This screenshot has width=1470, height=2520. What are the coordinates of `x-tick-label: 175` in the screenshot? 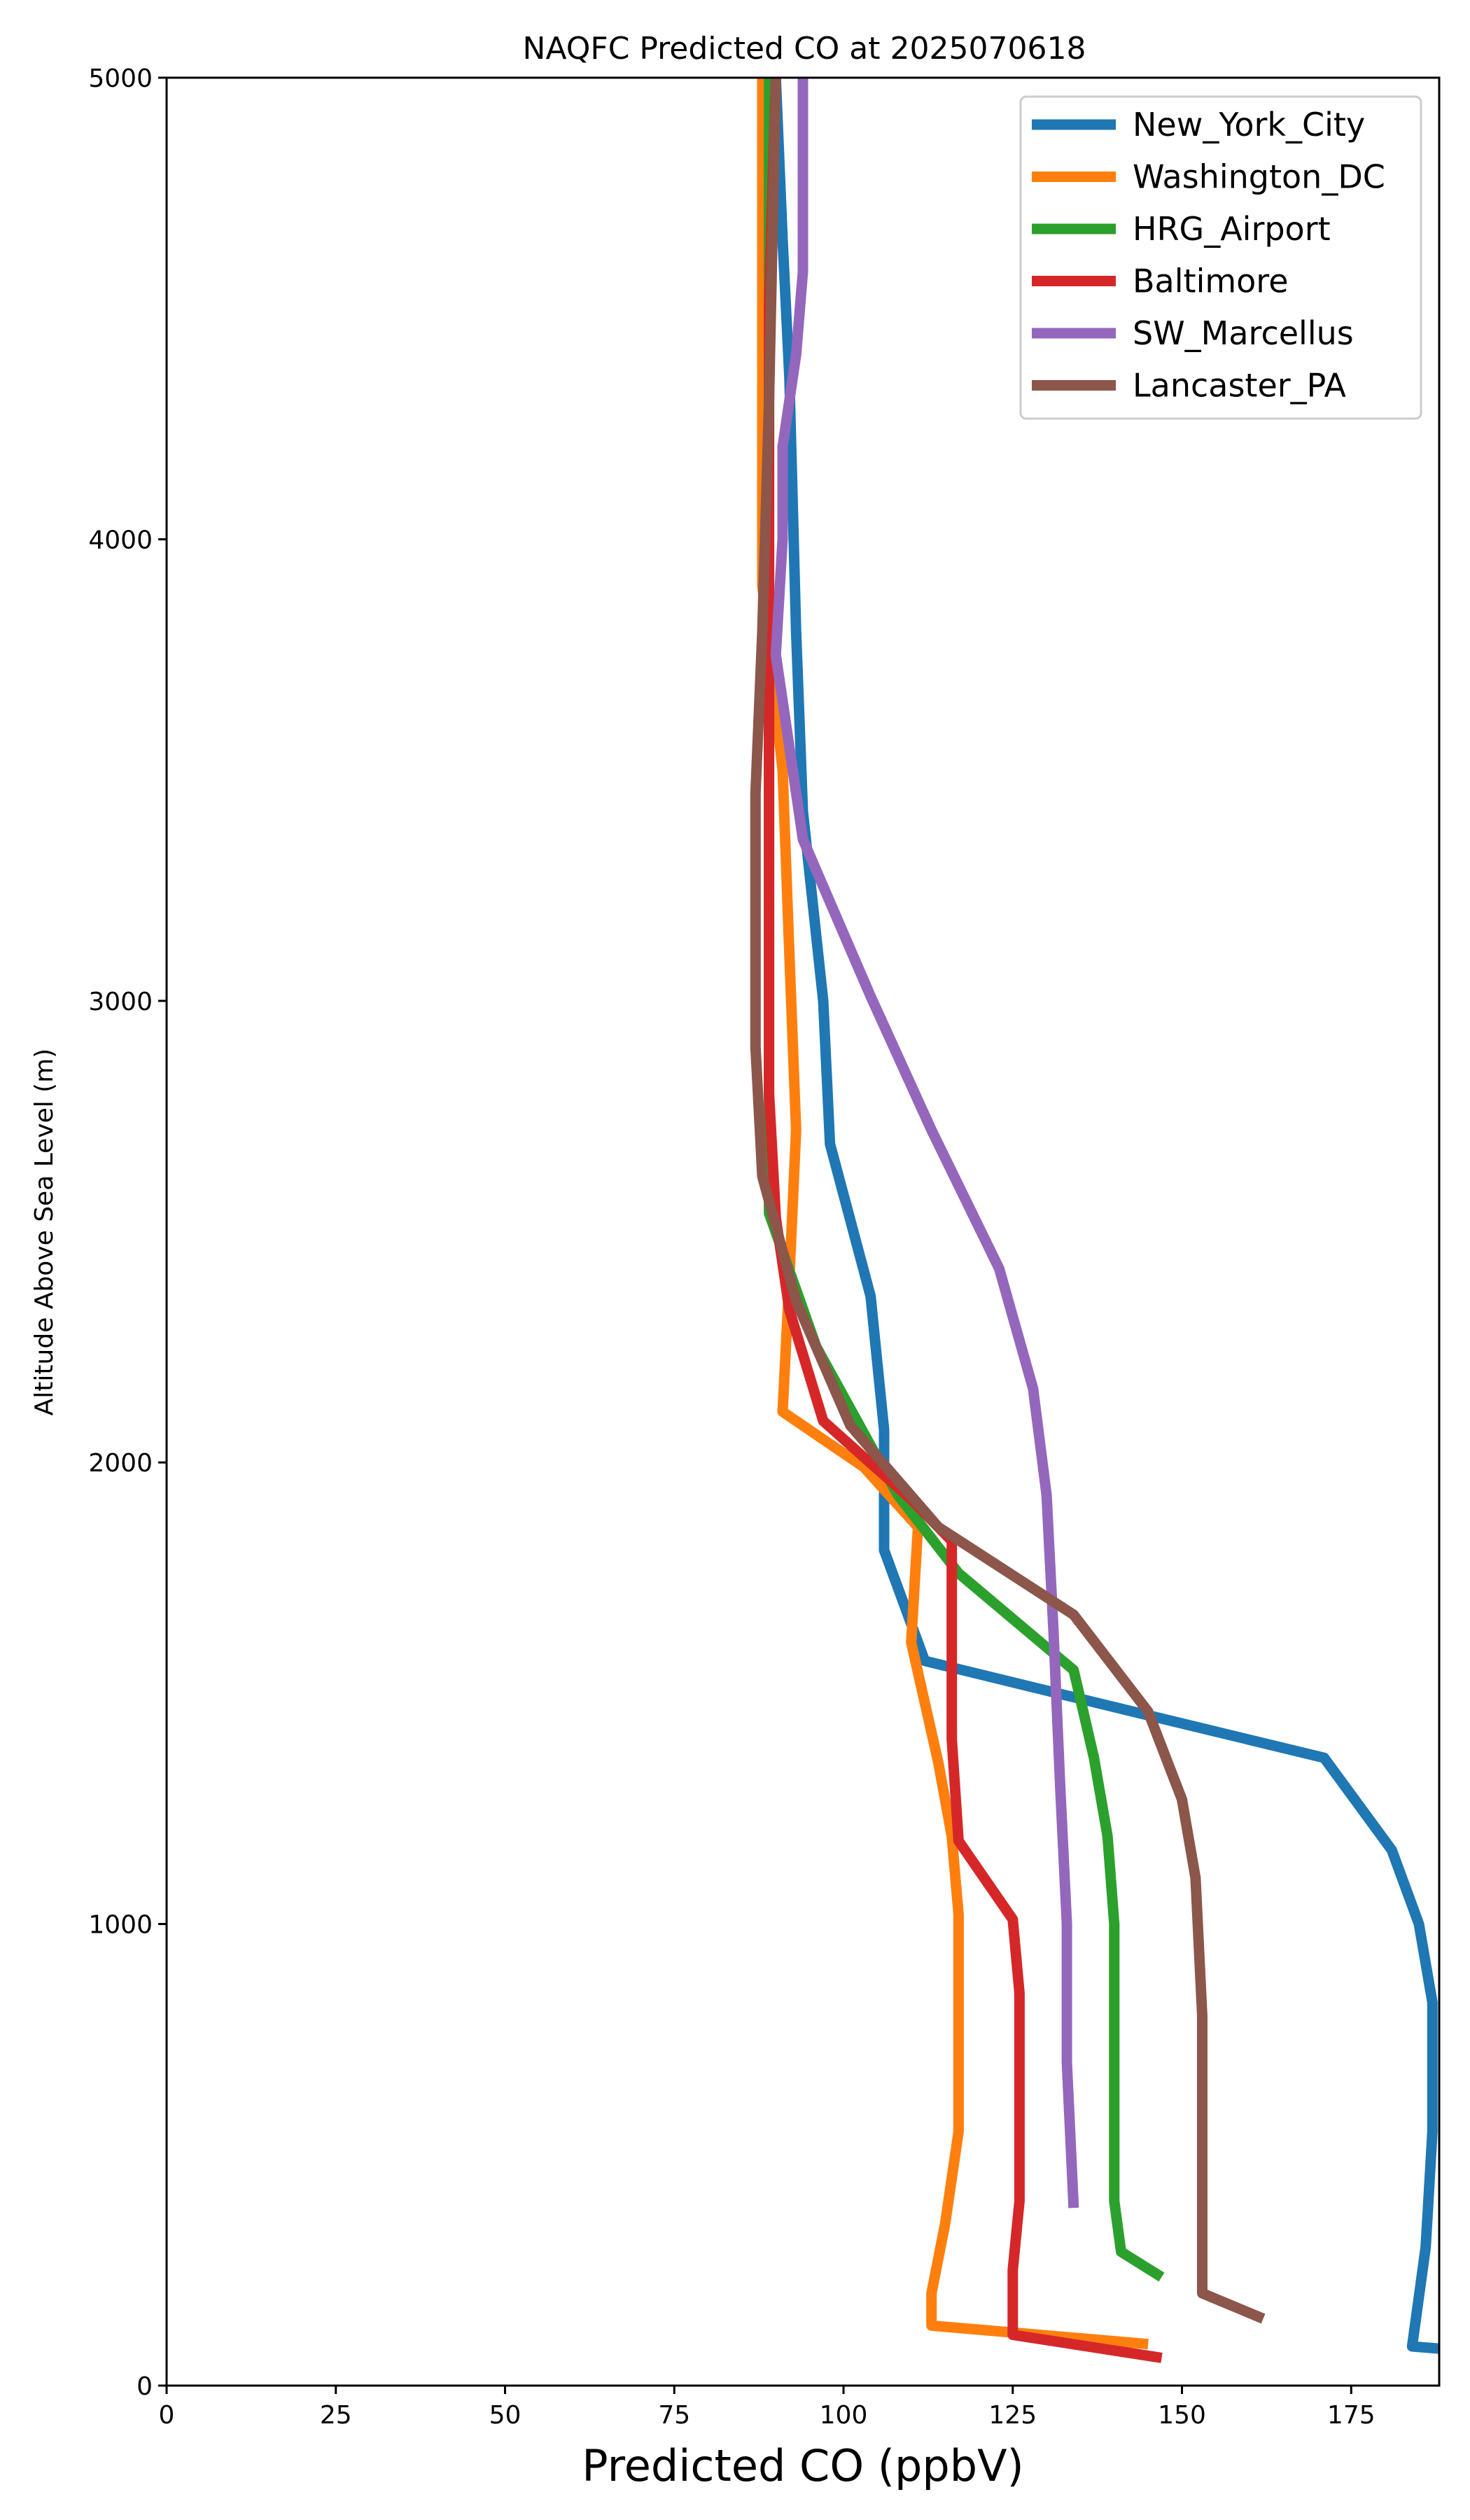 It's located at (1351, 2415).